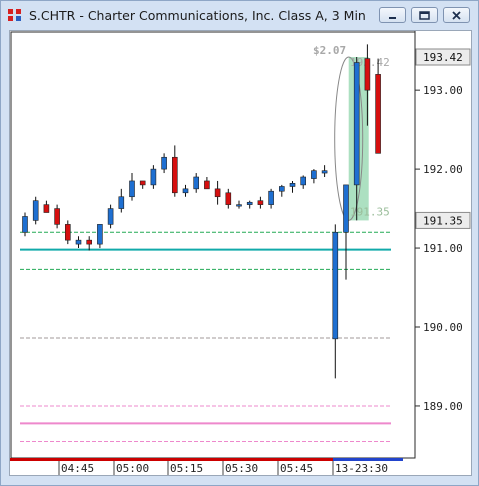  What do you see at coordinates (186, 468) in the screenshot?
I see `x-tick-label: 05:15` at bounding box center [186, 468].